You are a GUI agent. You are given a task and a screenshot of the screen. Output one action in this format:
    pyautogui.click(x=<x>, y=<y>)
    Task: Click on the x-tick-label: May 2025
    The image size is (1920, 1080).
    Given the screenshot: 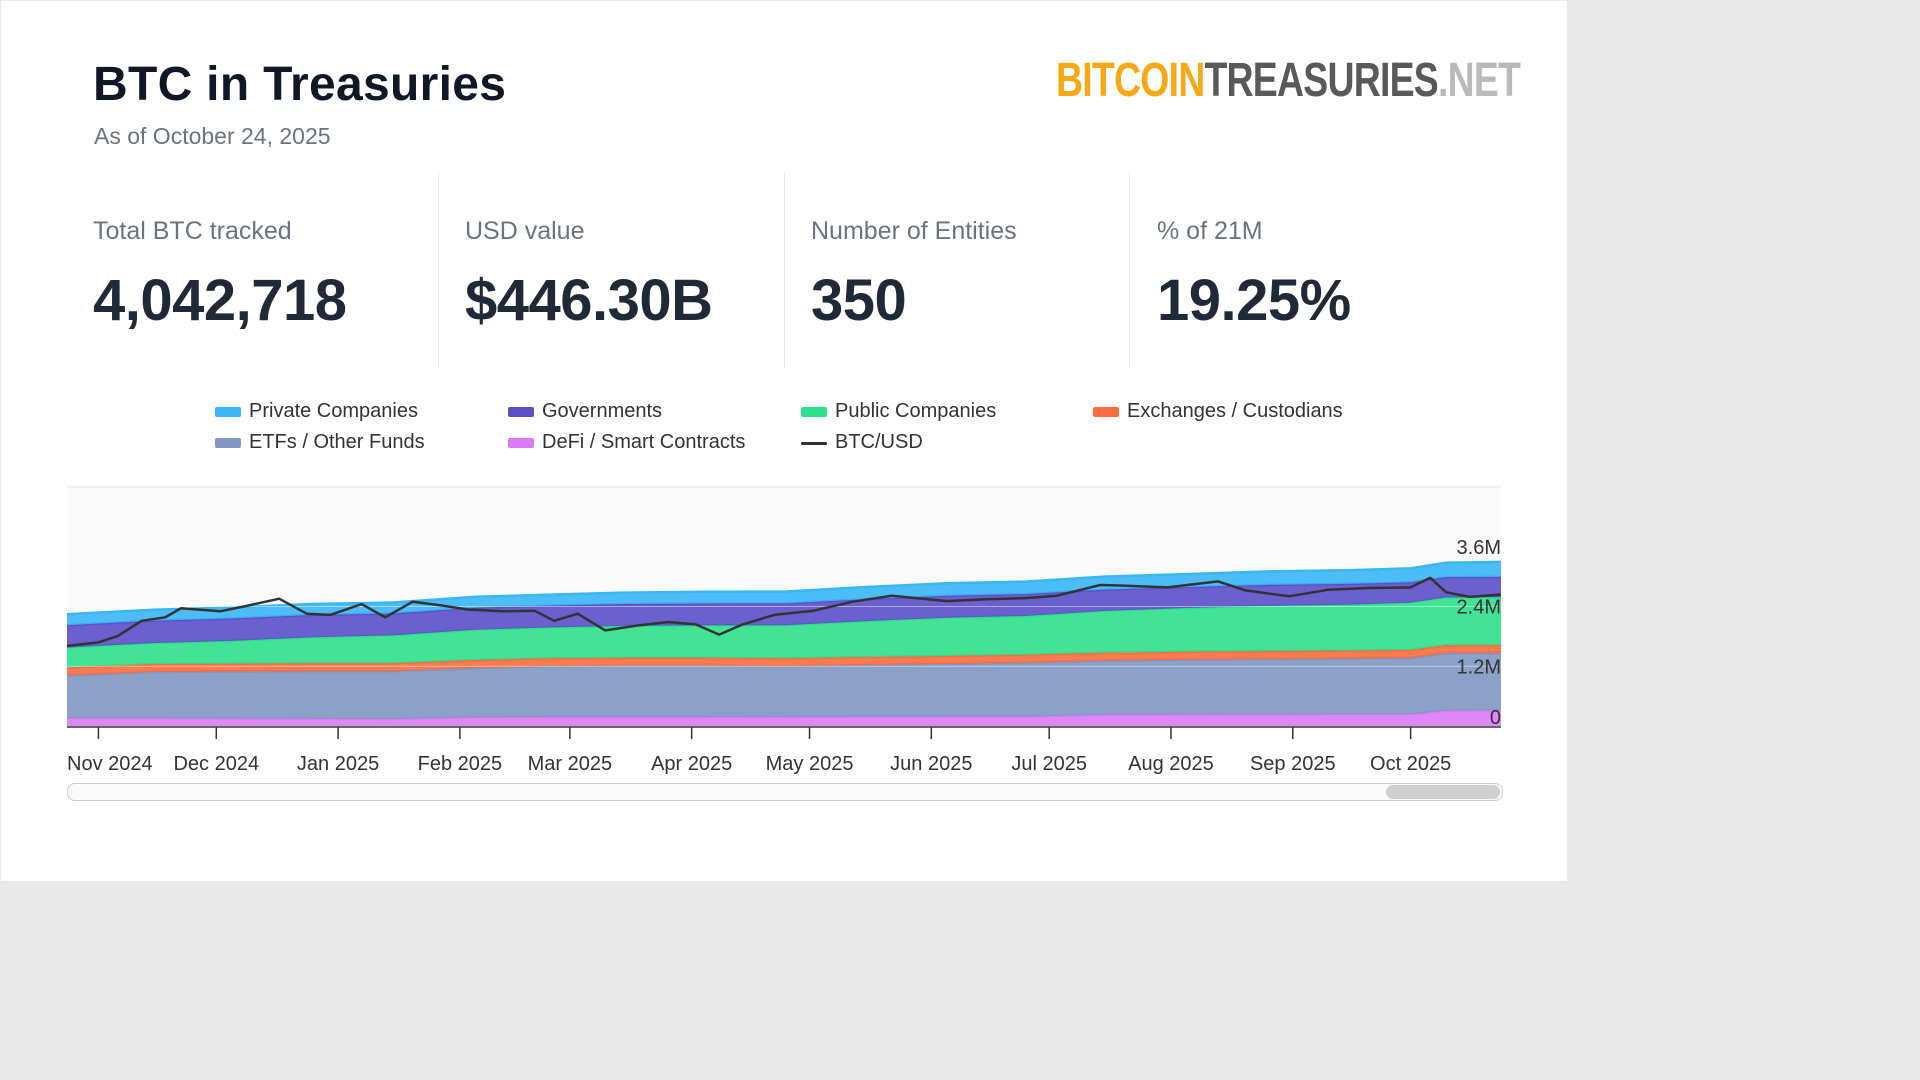 What is the action you would take?
    pyautogui.click(x=810, y=764)
    